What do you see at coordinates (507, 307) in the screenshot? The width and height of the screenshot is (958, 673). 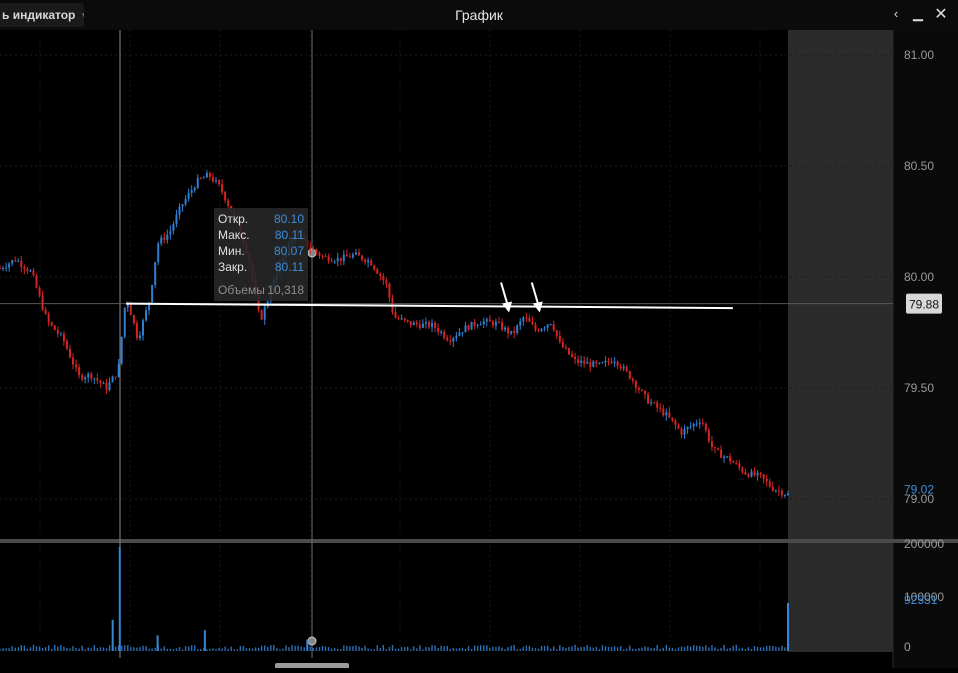 I see `annotation-arrow-head` at bounding box center [507, 307].